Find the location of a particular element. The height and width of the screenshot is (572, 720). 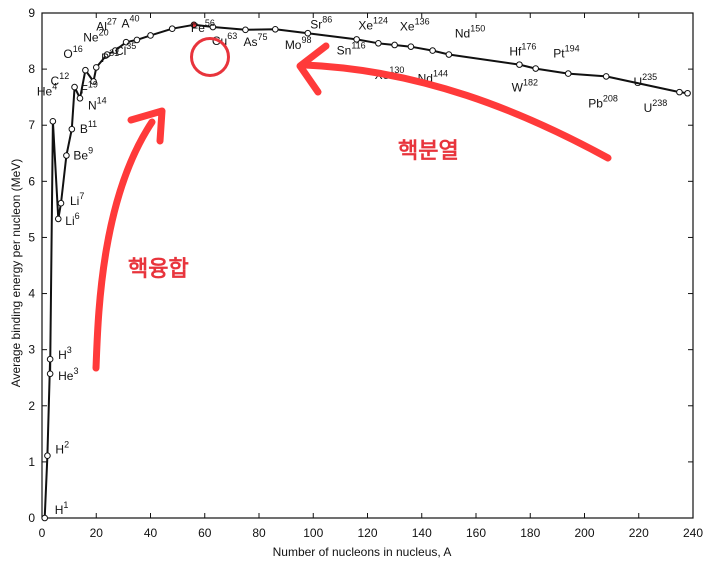

isotope-label-u238: U238 is located at coordinates (656, 106).